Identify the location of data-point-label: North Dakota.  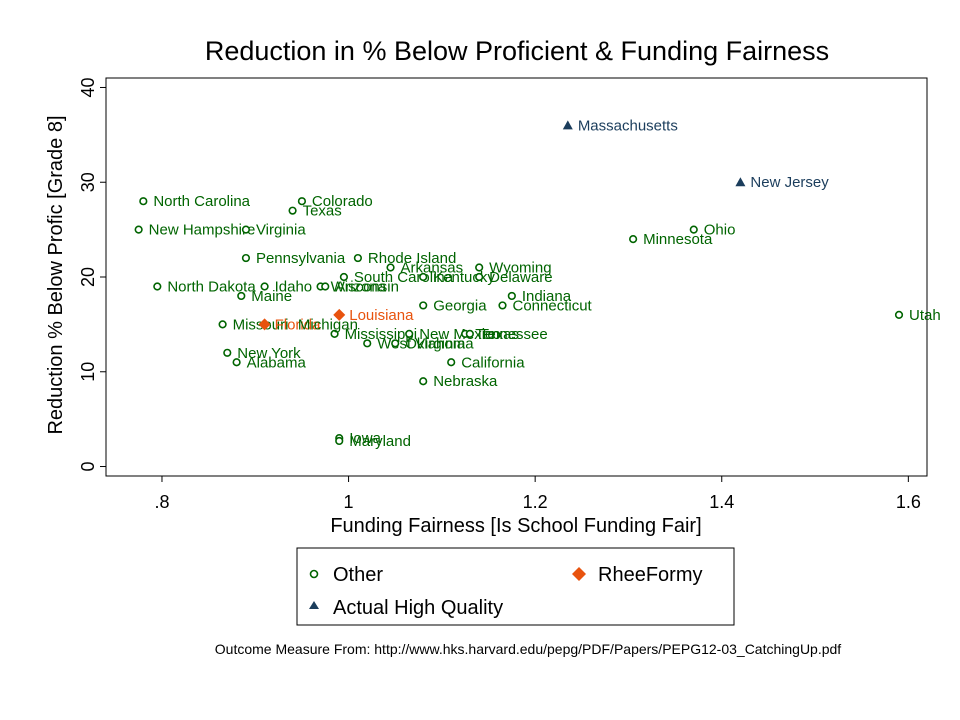
(211, 286).